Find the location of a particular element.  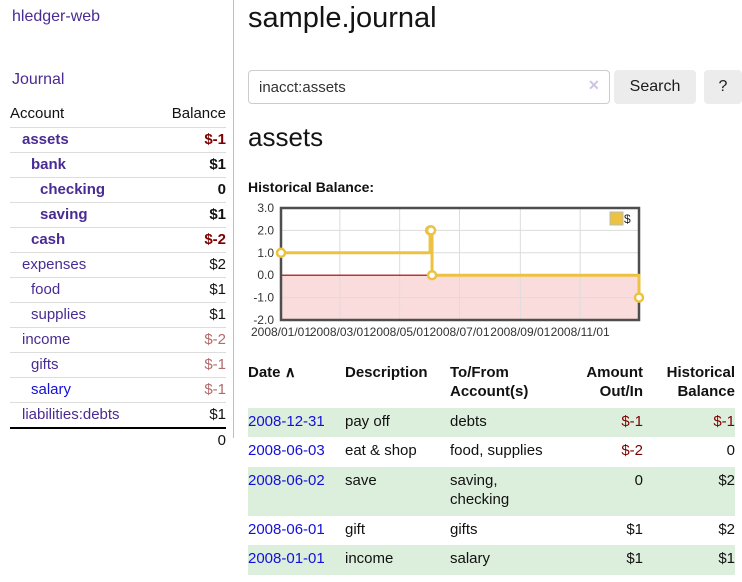

account-row: income $-2 is located at coordinates (118, 340).